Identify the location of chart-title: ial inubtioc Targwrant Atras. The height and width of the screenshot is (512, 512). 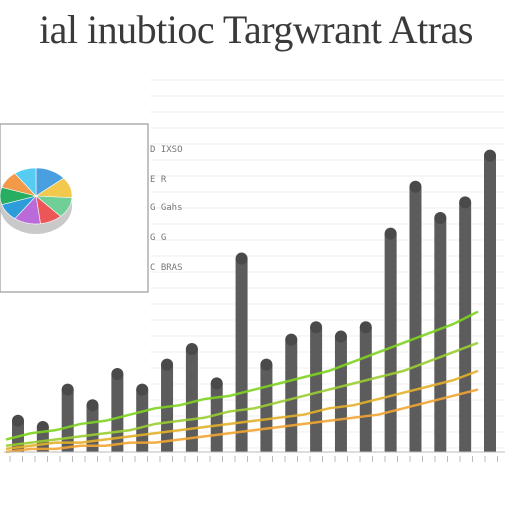
(256, 29).